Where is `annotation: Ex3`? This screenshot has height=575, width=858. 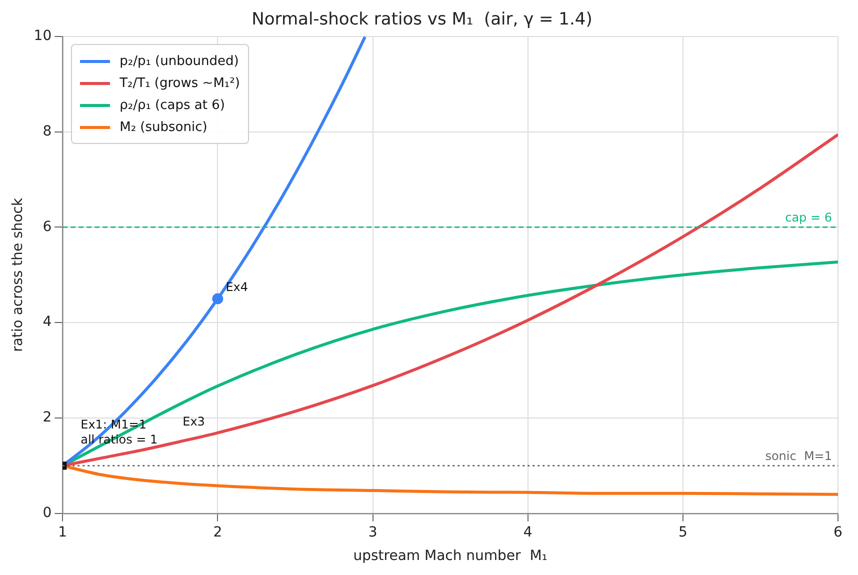
annotation: Ex3 is located at coordinates (193, 421).